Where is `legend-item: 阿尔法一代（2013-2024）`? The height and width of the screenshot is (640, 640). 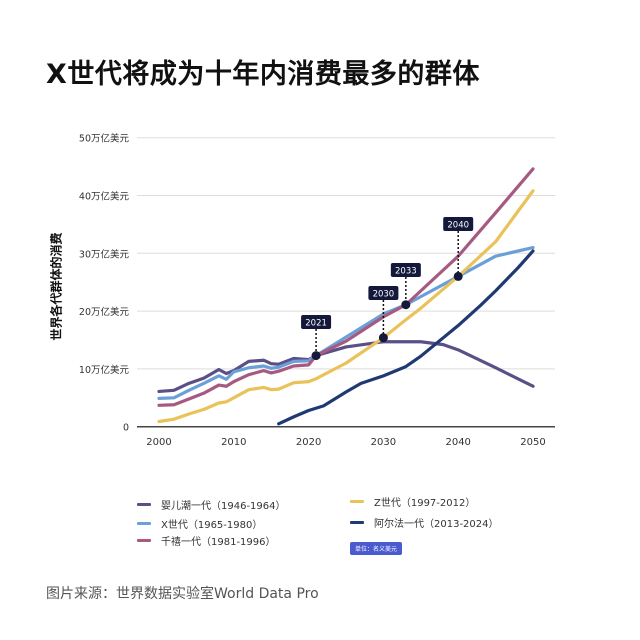
legend-item: 阿尔法一代（2013-2024） is located at coordinates (424, 522).